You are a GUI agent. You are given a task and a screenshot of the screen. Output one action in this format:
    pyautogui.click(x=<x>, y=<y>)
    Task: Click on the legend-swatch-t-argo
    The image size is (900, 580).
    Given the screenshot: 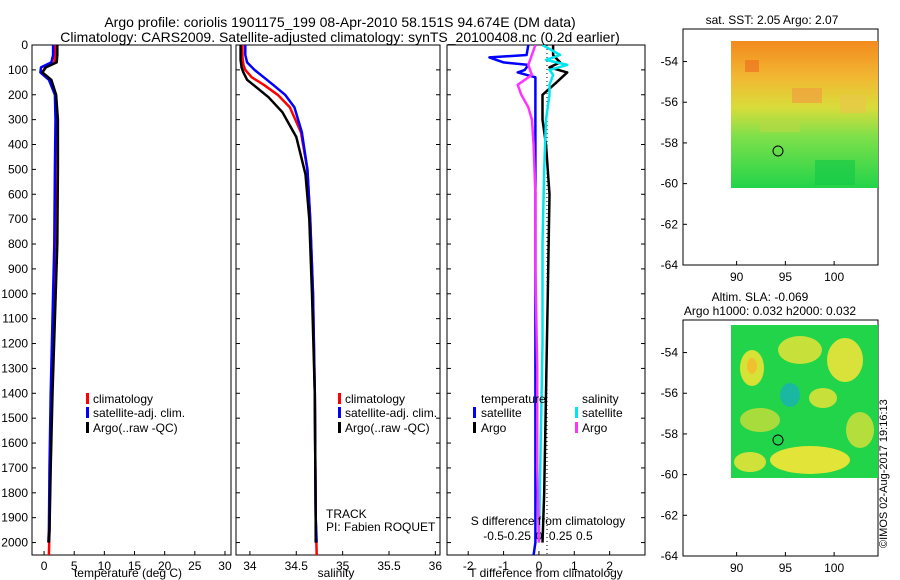 What is the action you would take?
    pyautogui.click(x=474, y=427)
    